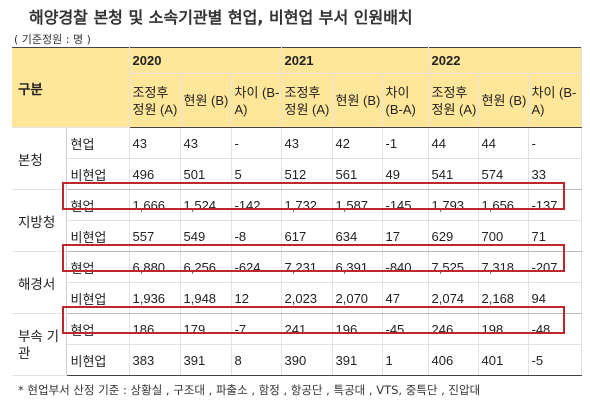  What do you see at coordinates (555, 360) in the screenshot?
I see `table-cell: -5` at bounding box center [555, 360].